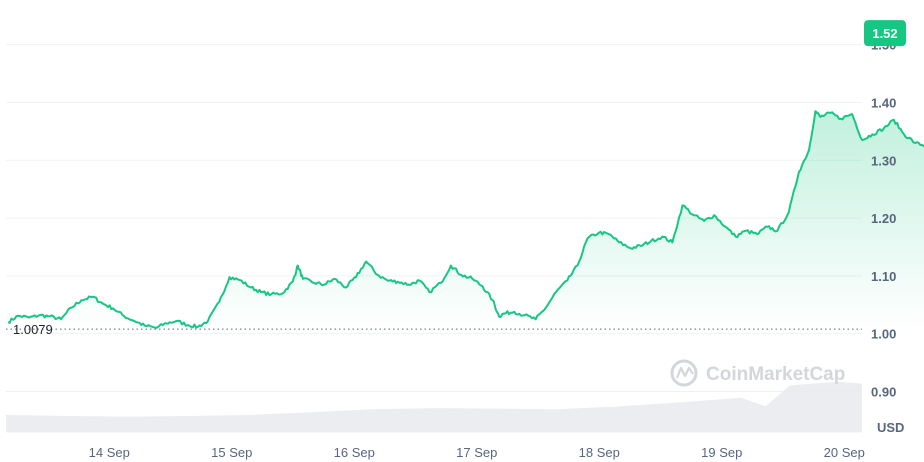 The width and height of the screenshot is (924, 462). I want to click on y-tick-label: 1.30, so click(883, 160).